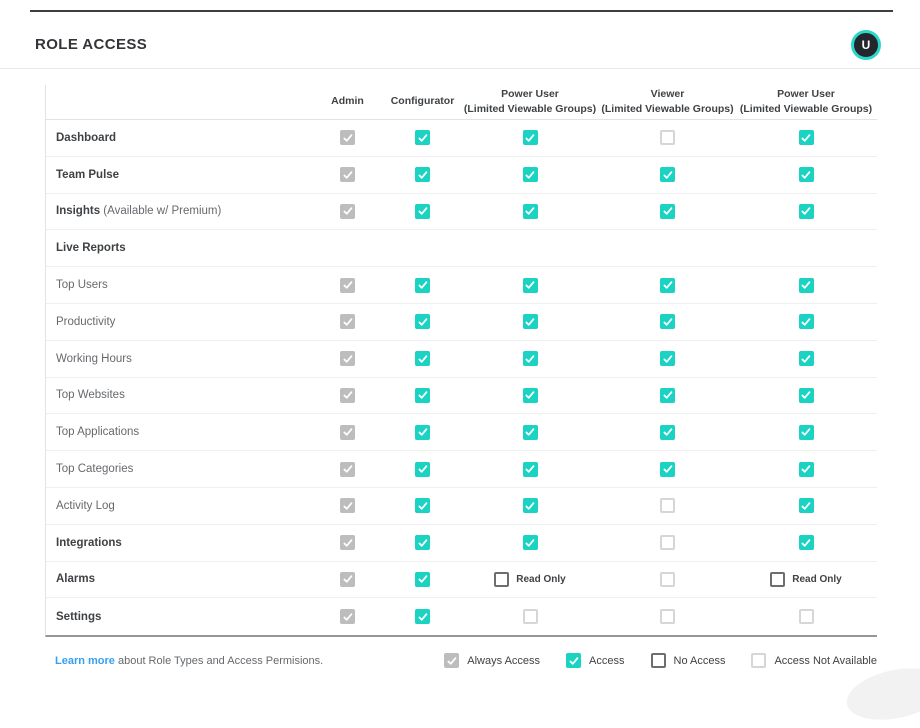 The width and height of the screenshot is (920, 728). Describe the element at coordinates (88, 174) in the screenshot. I see `row-label: Team Pulse` at that location.